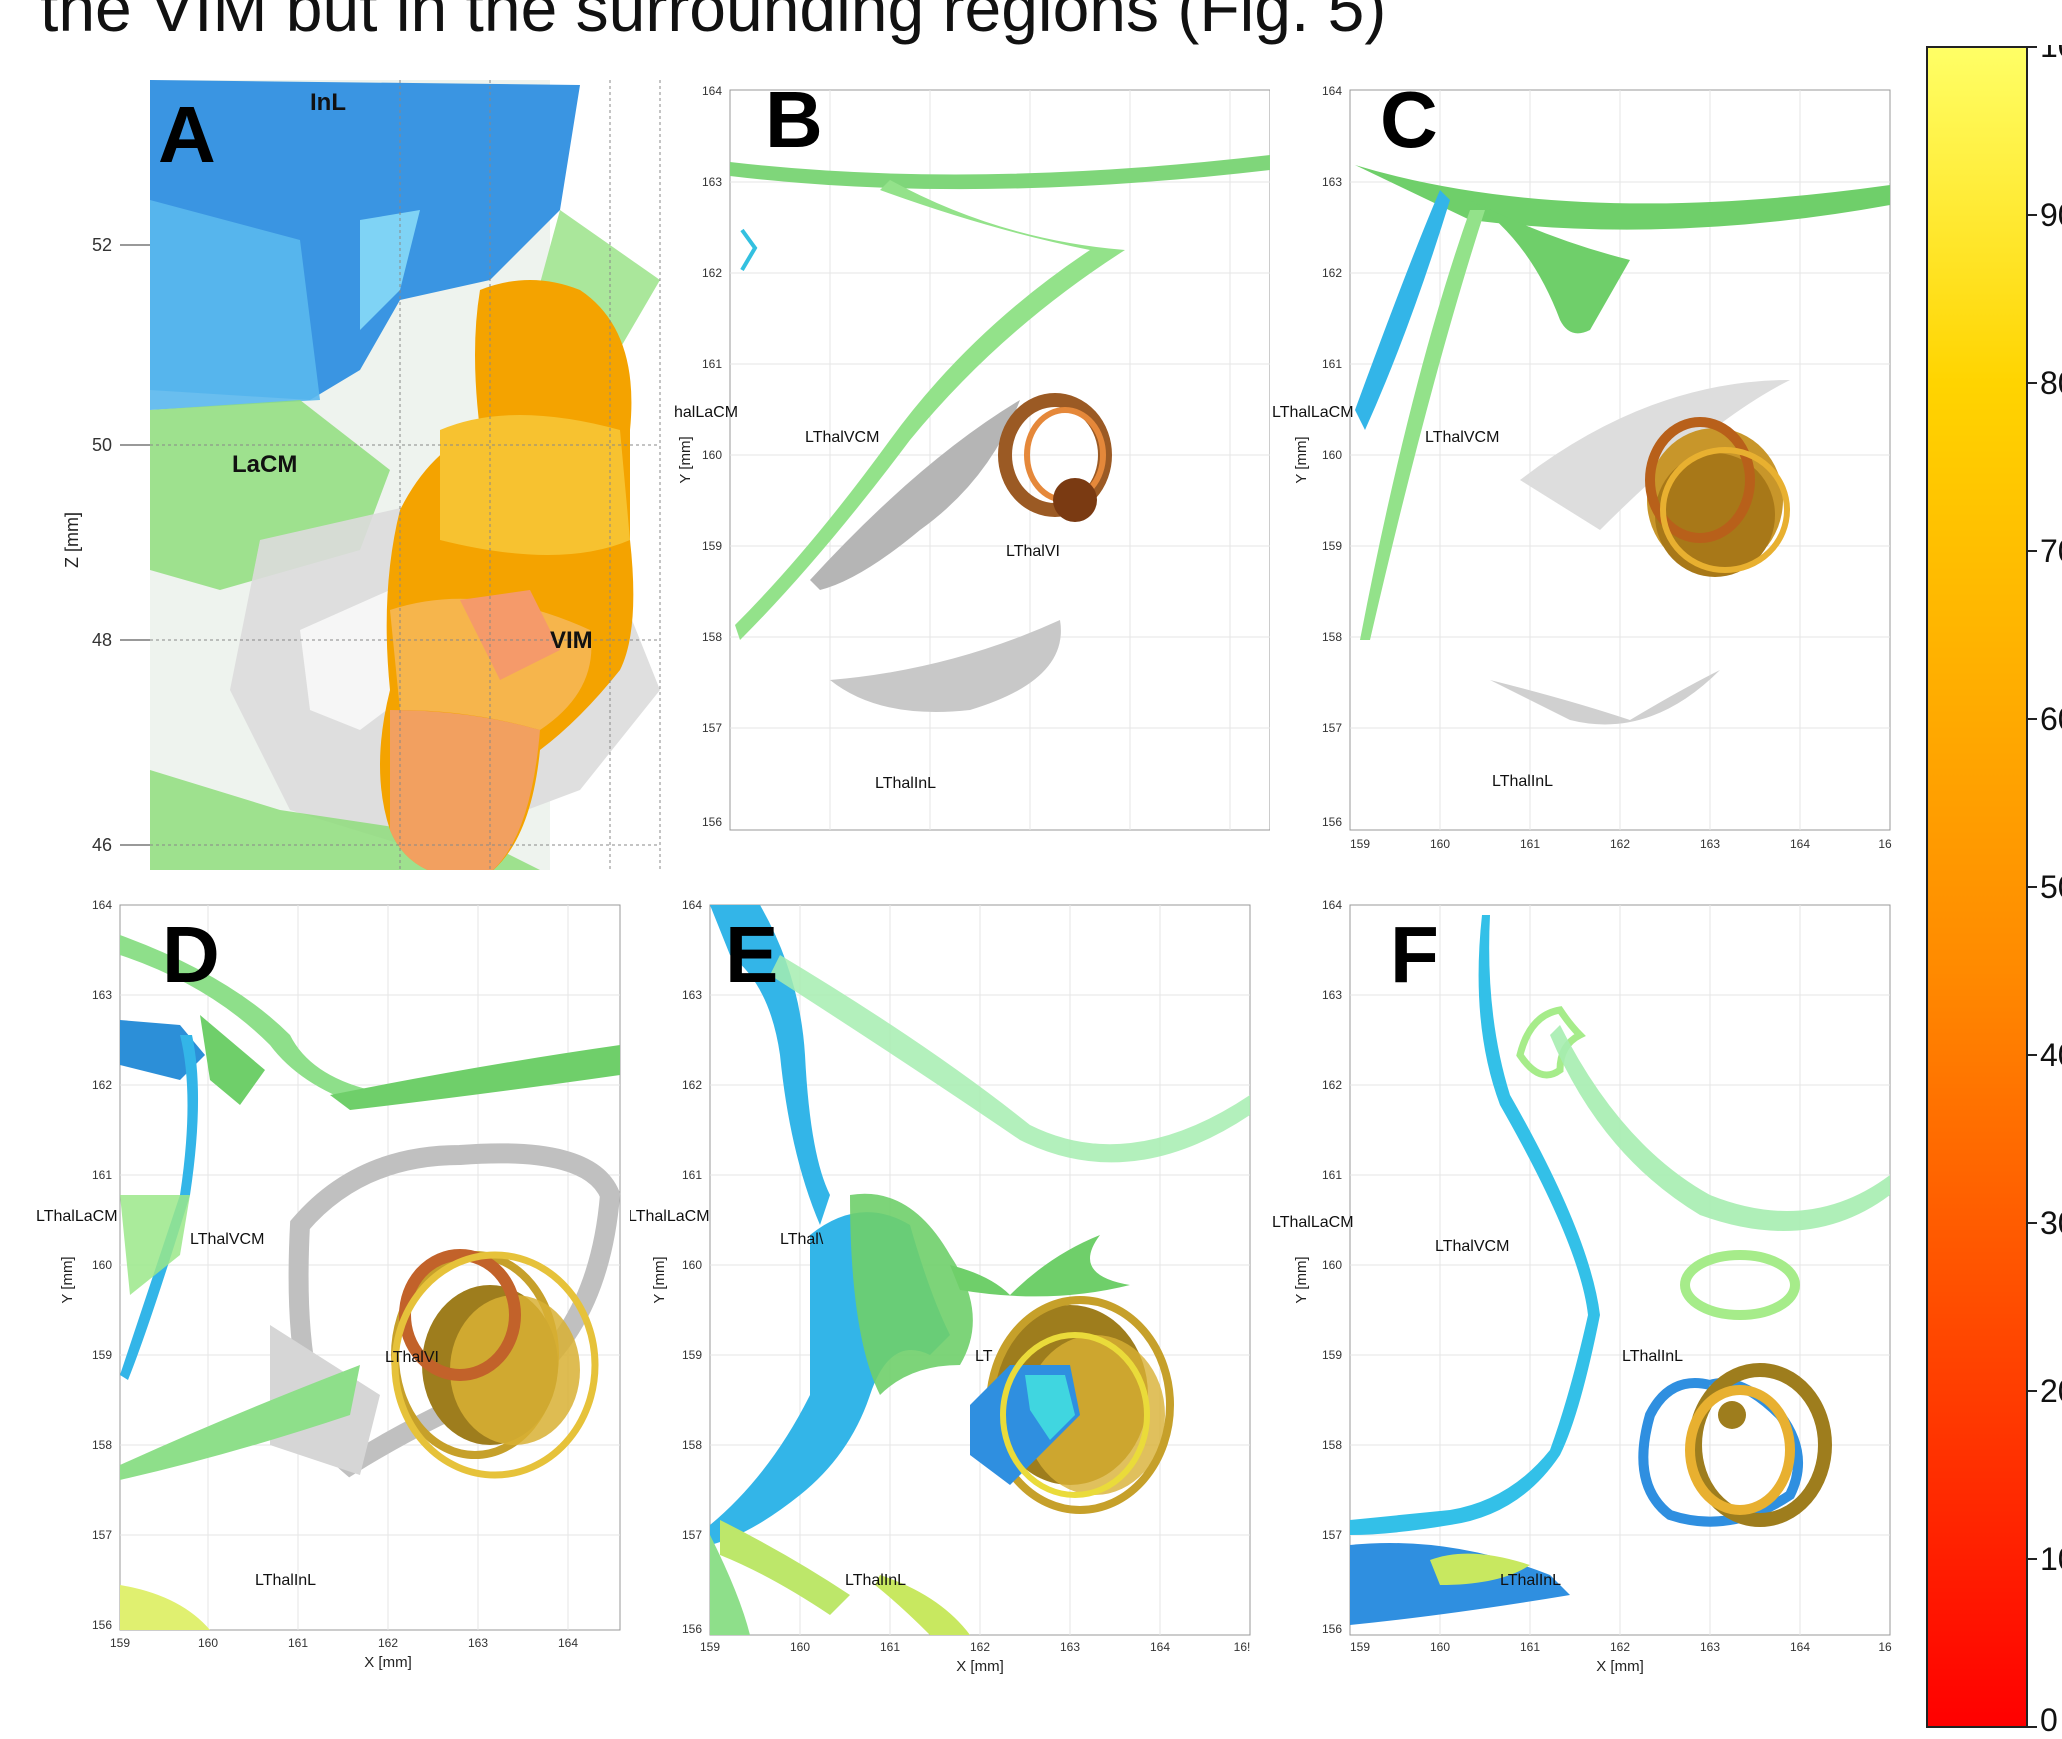 The width and height of the screenshot is (2062, 1739). I want to click on colorbar-gradient, so click(1977, 887).